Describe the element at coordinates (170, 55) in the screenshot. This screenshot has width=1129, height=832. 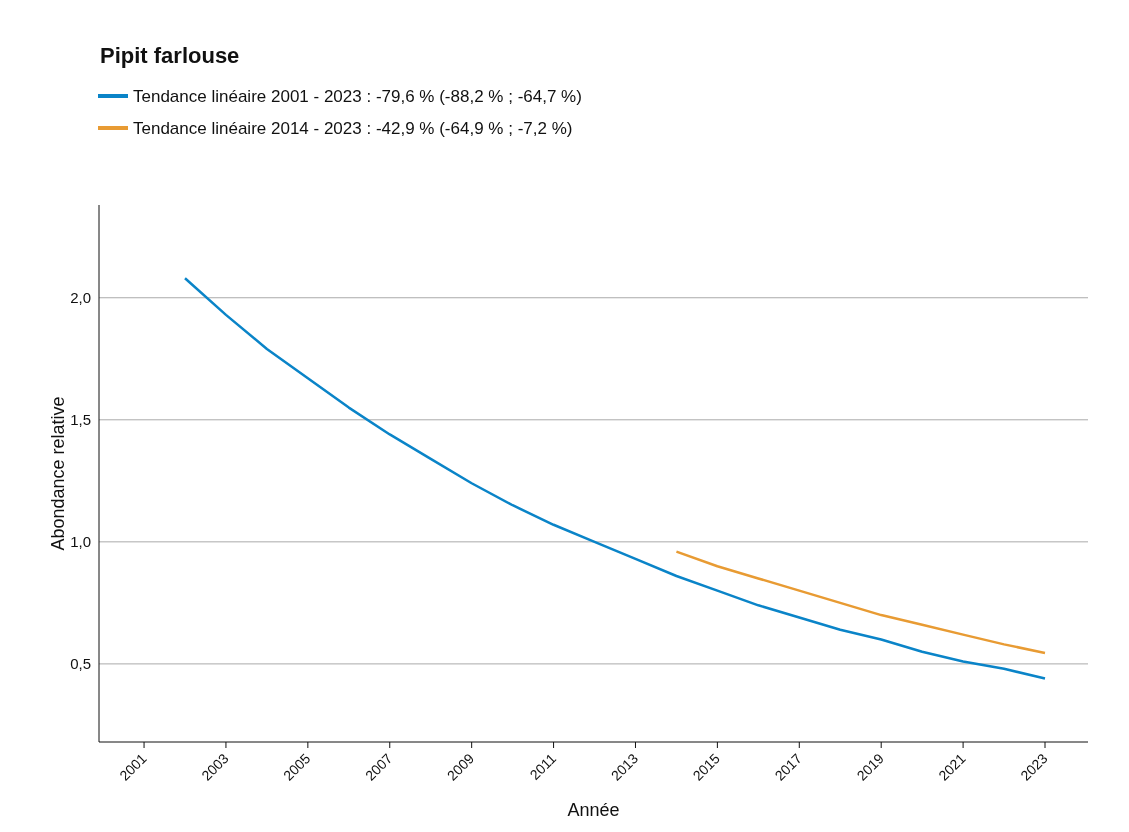
I see `chart-title: Pipit farlouse` at that location.